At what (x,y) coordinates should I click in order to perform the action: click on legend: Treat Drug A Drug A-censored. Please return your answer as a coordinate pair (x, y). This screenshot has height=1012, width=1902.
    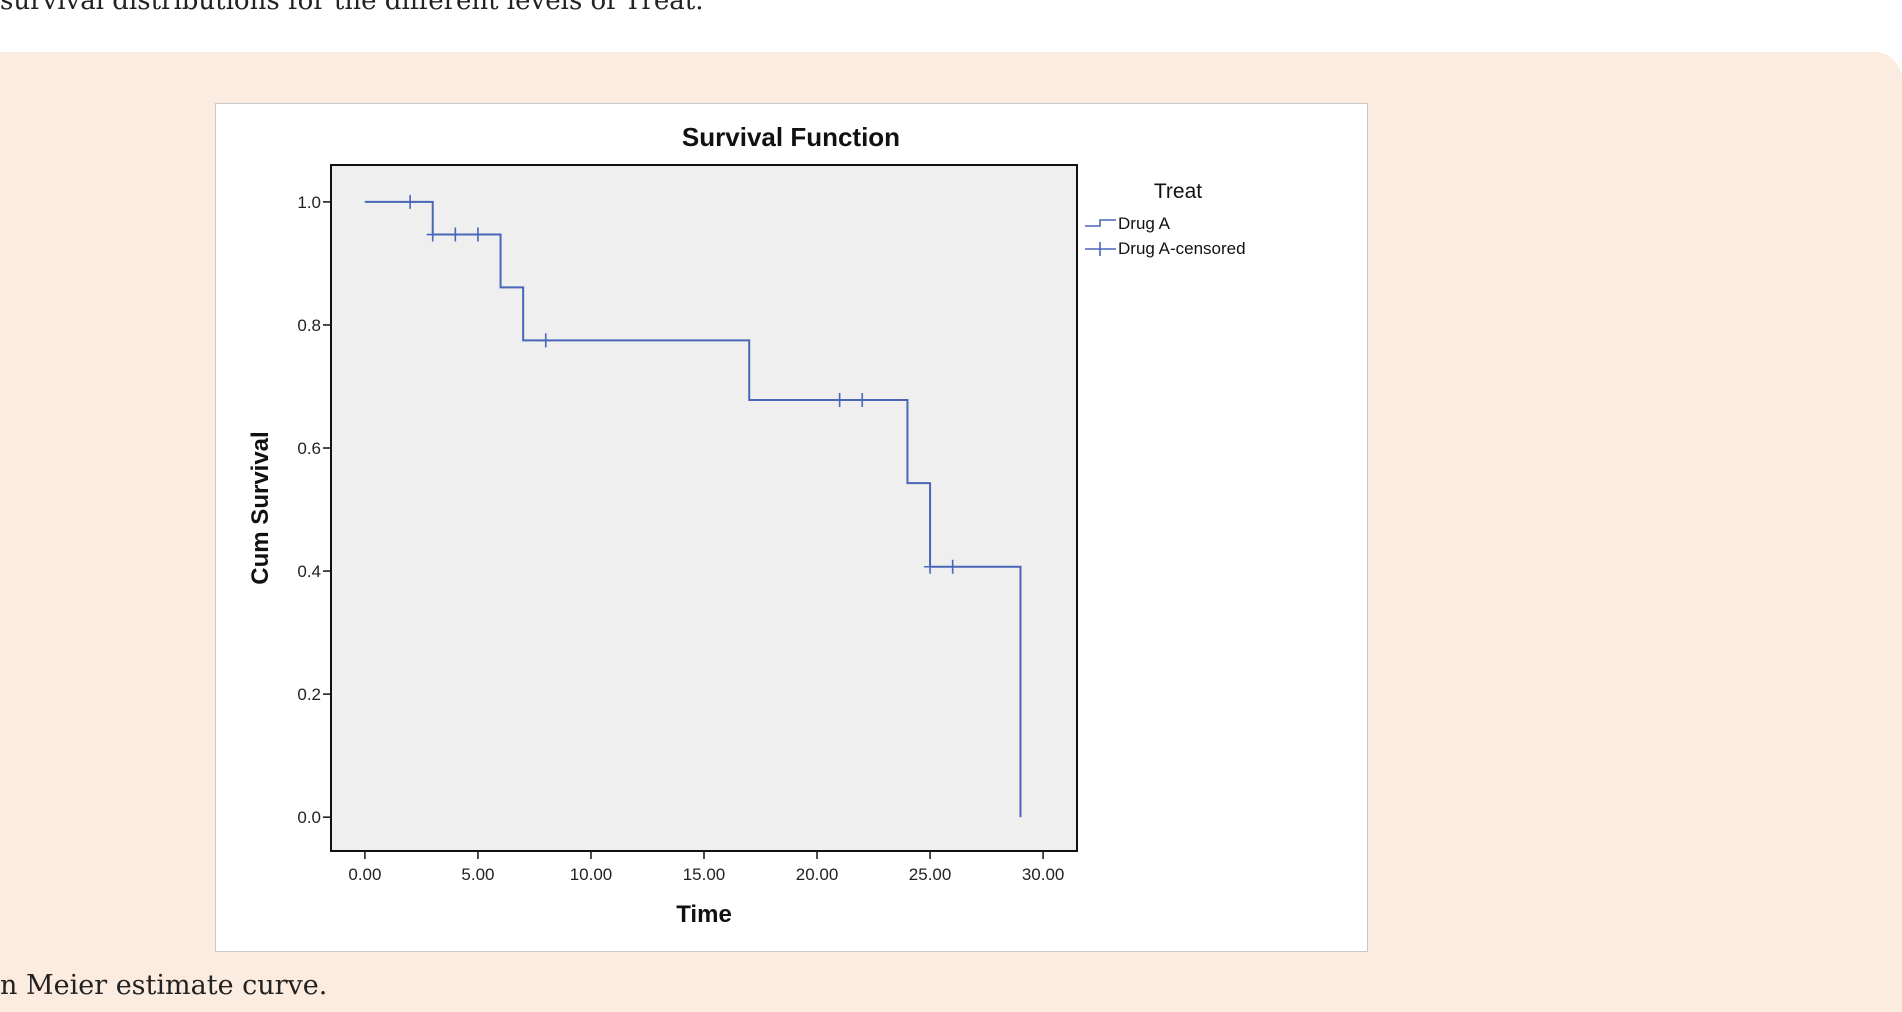
    Looking at the image, I should click on (1165, 219).